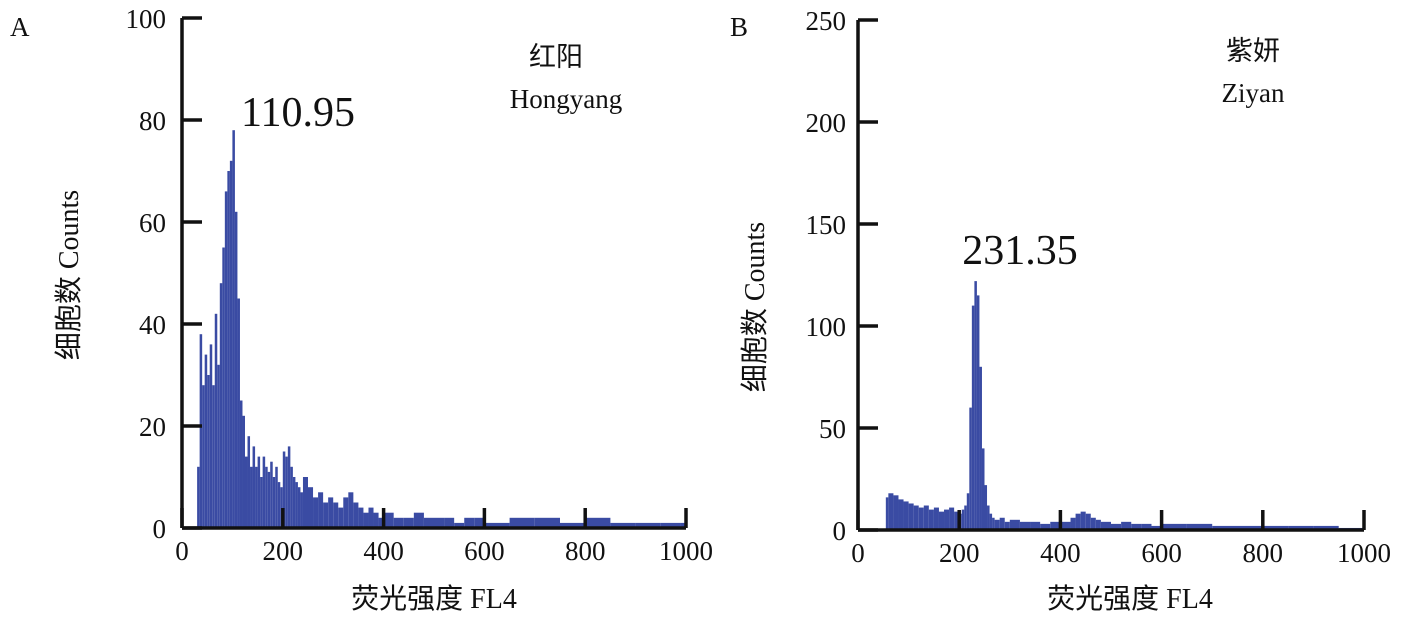  What do you see at coordinates (152, 121) in the screenshot?
I see `panel-a-y-tick-label: 80` at bounding box center [152, 121].